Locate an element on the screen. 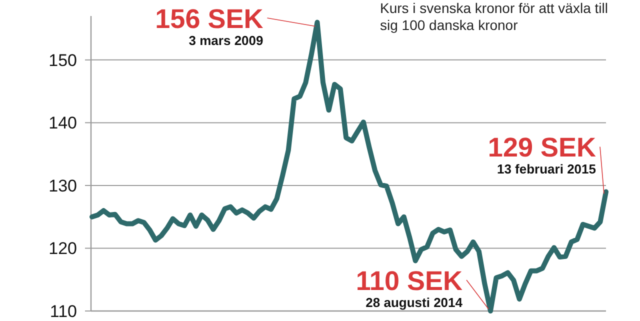 This screenshot has width=640, height=321. y-tick-label: 140 is located at coordinates (62, 123).